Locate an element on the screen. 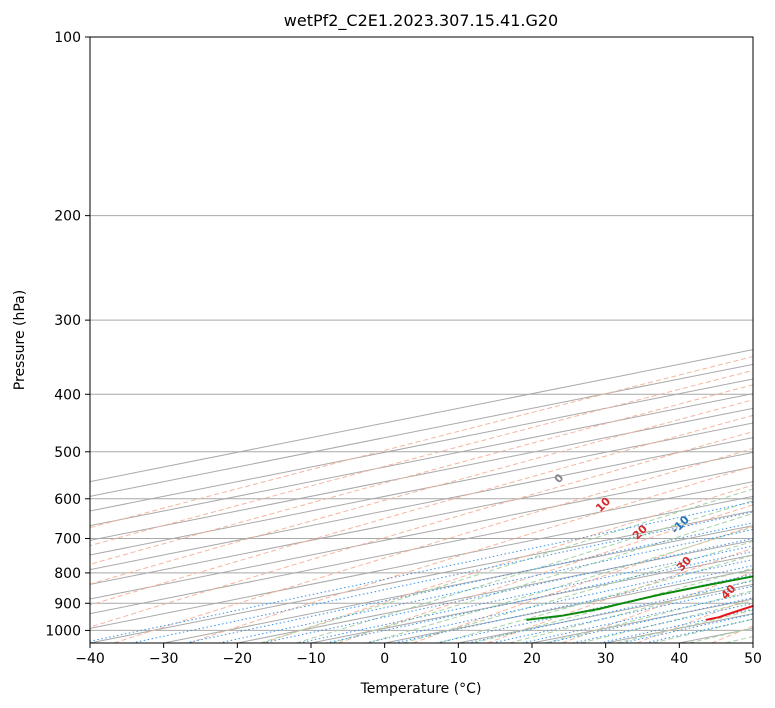 The image size is (775, 708). x-tick-label: 30 is located at coordinates (606, 659).